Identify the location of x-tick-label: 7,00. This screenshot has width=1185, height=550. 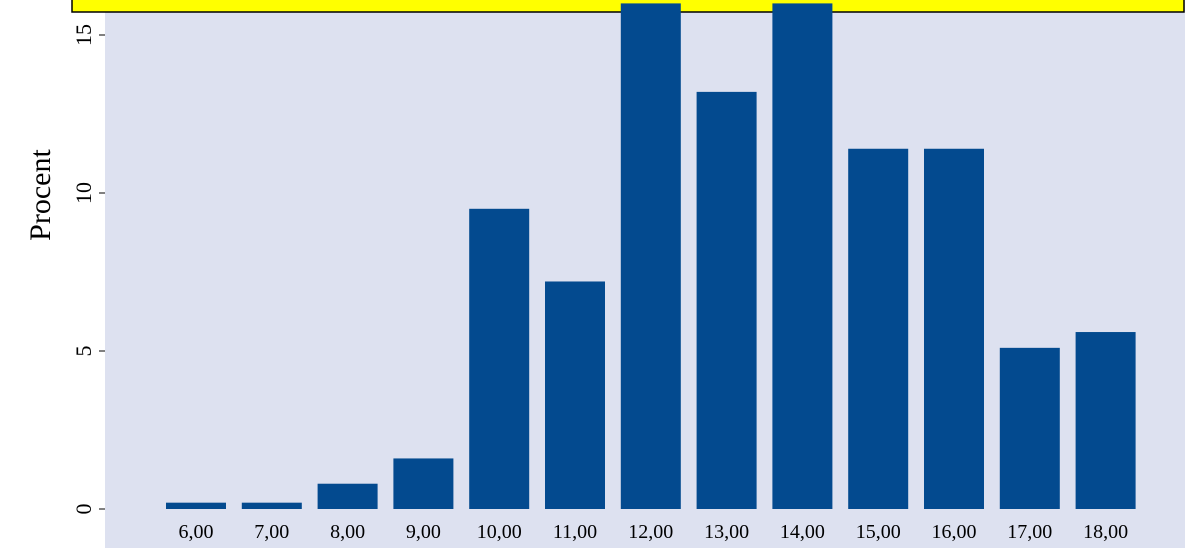
(271, 532).